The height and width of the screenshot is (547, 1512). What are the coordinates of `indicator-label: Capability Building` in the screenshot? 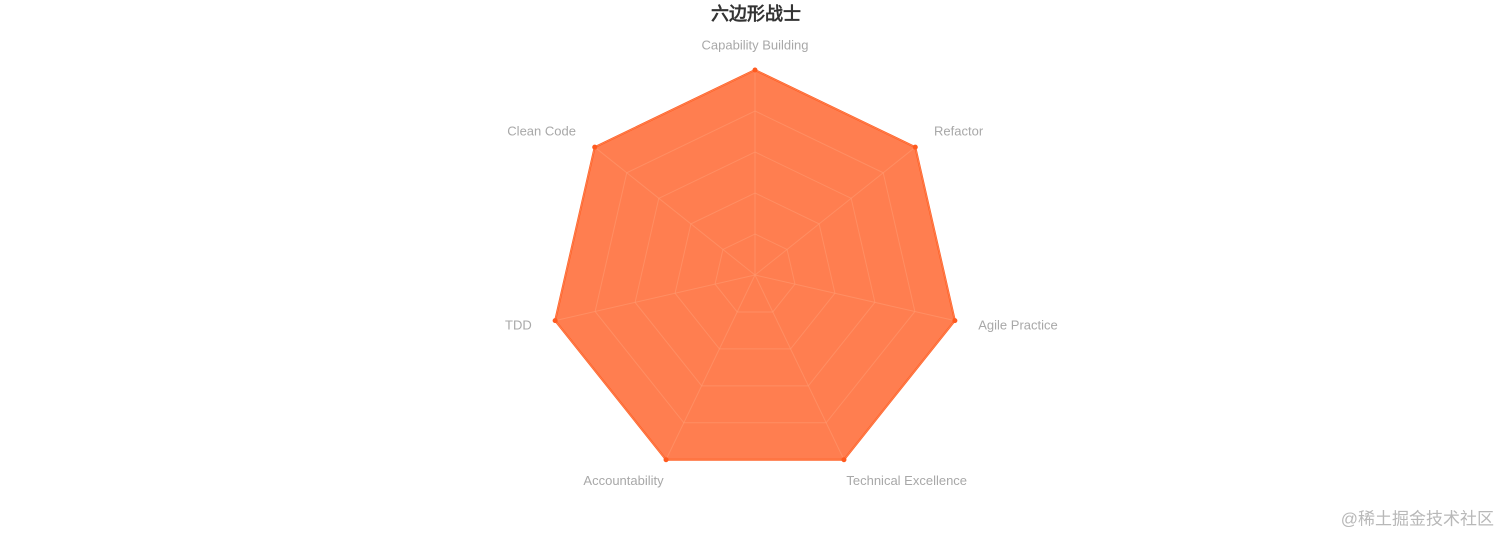 It's located at (755, 44).